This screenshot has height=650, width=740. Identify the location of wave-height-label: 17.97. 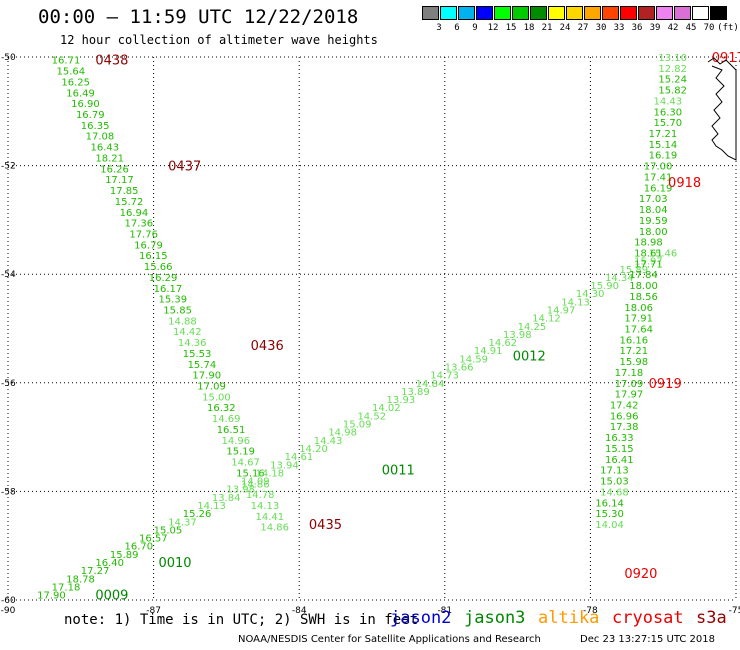
(629, 395).